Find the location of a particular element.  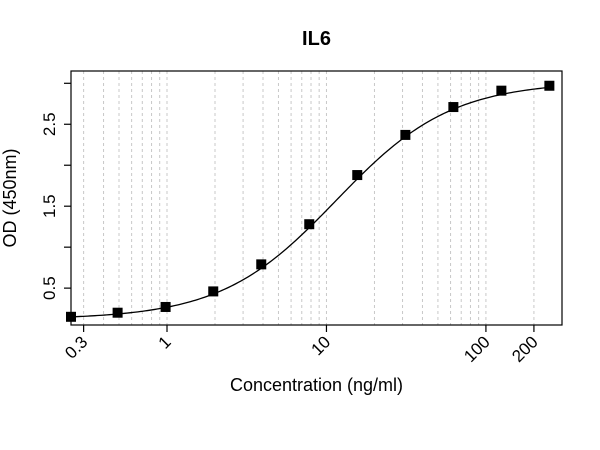

y-axis: 0.5 1.5 2.5 is located at coordinates (55, 191).